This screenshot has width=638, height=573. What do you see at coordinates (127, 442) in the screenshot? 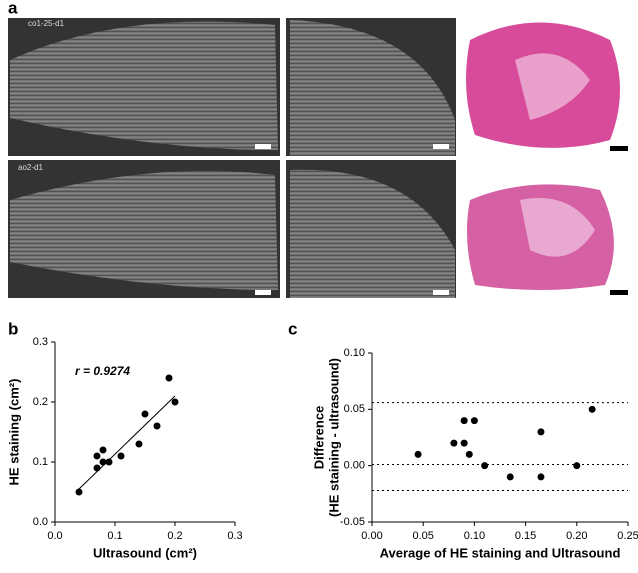
I see `fit-line` at bounding box center [127, 442].